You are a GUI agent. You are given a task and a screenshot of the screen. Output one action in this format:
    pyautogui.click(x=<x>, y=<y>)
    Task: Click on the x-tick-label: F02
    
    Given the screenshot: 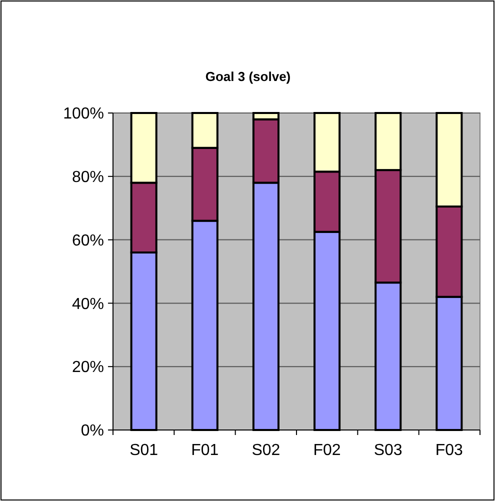 What is the action you would take?
    pyautogui.click(x=327, y=450)
    